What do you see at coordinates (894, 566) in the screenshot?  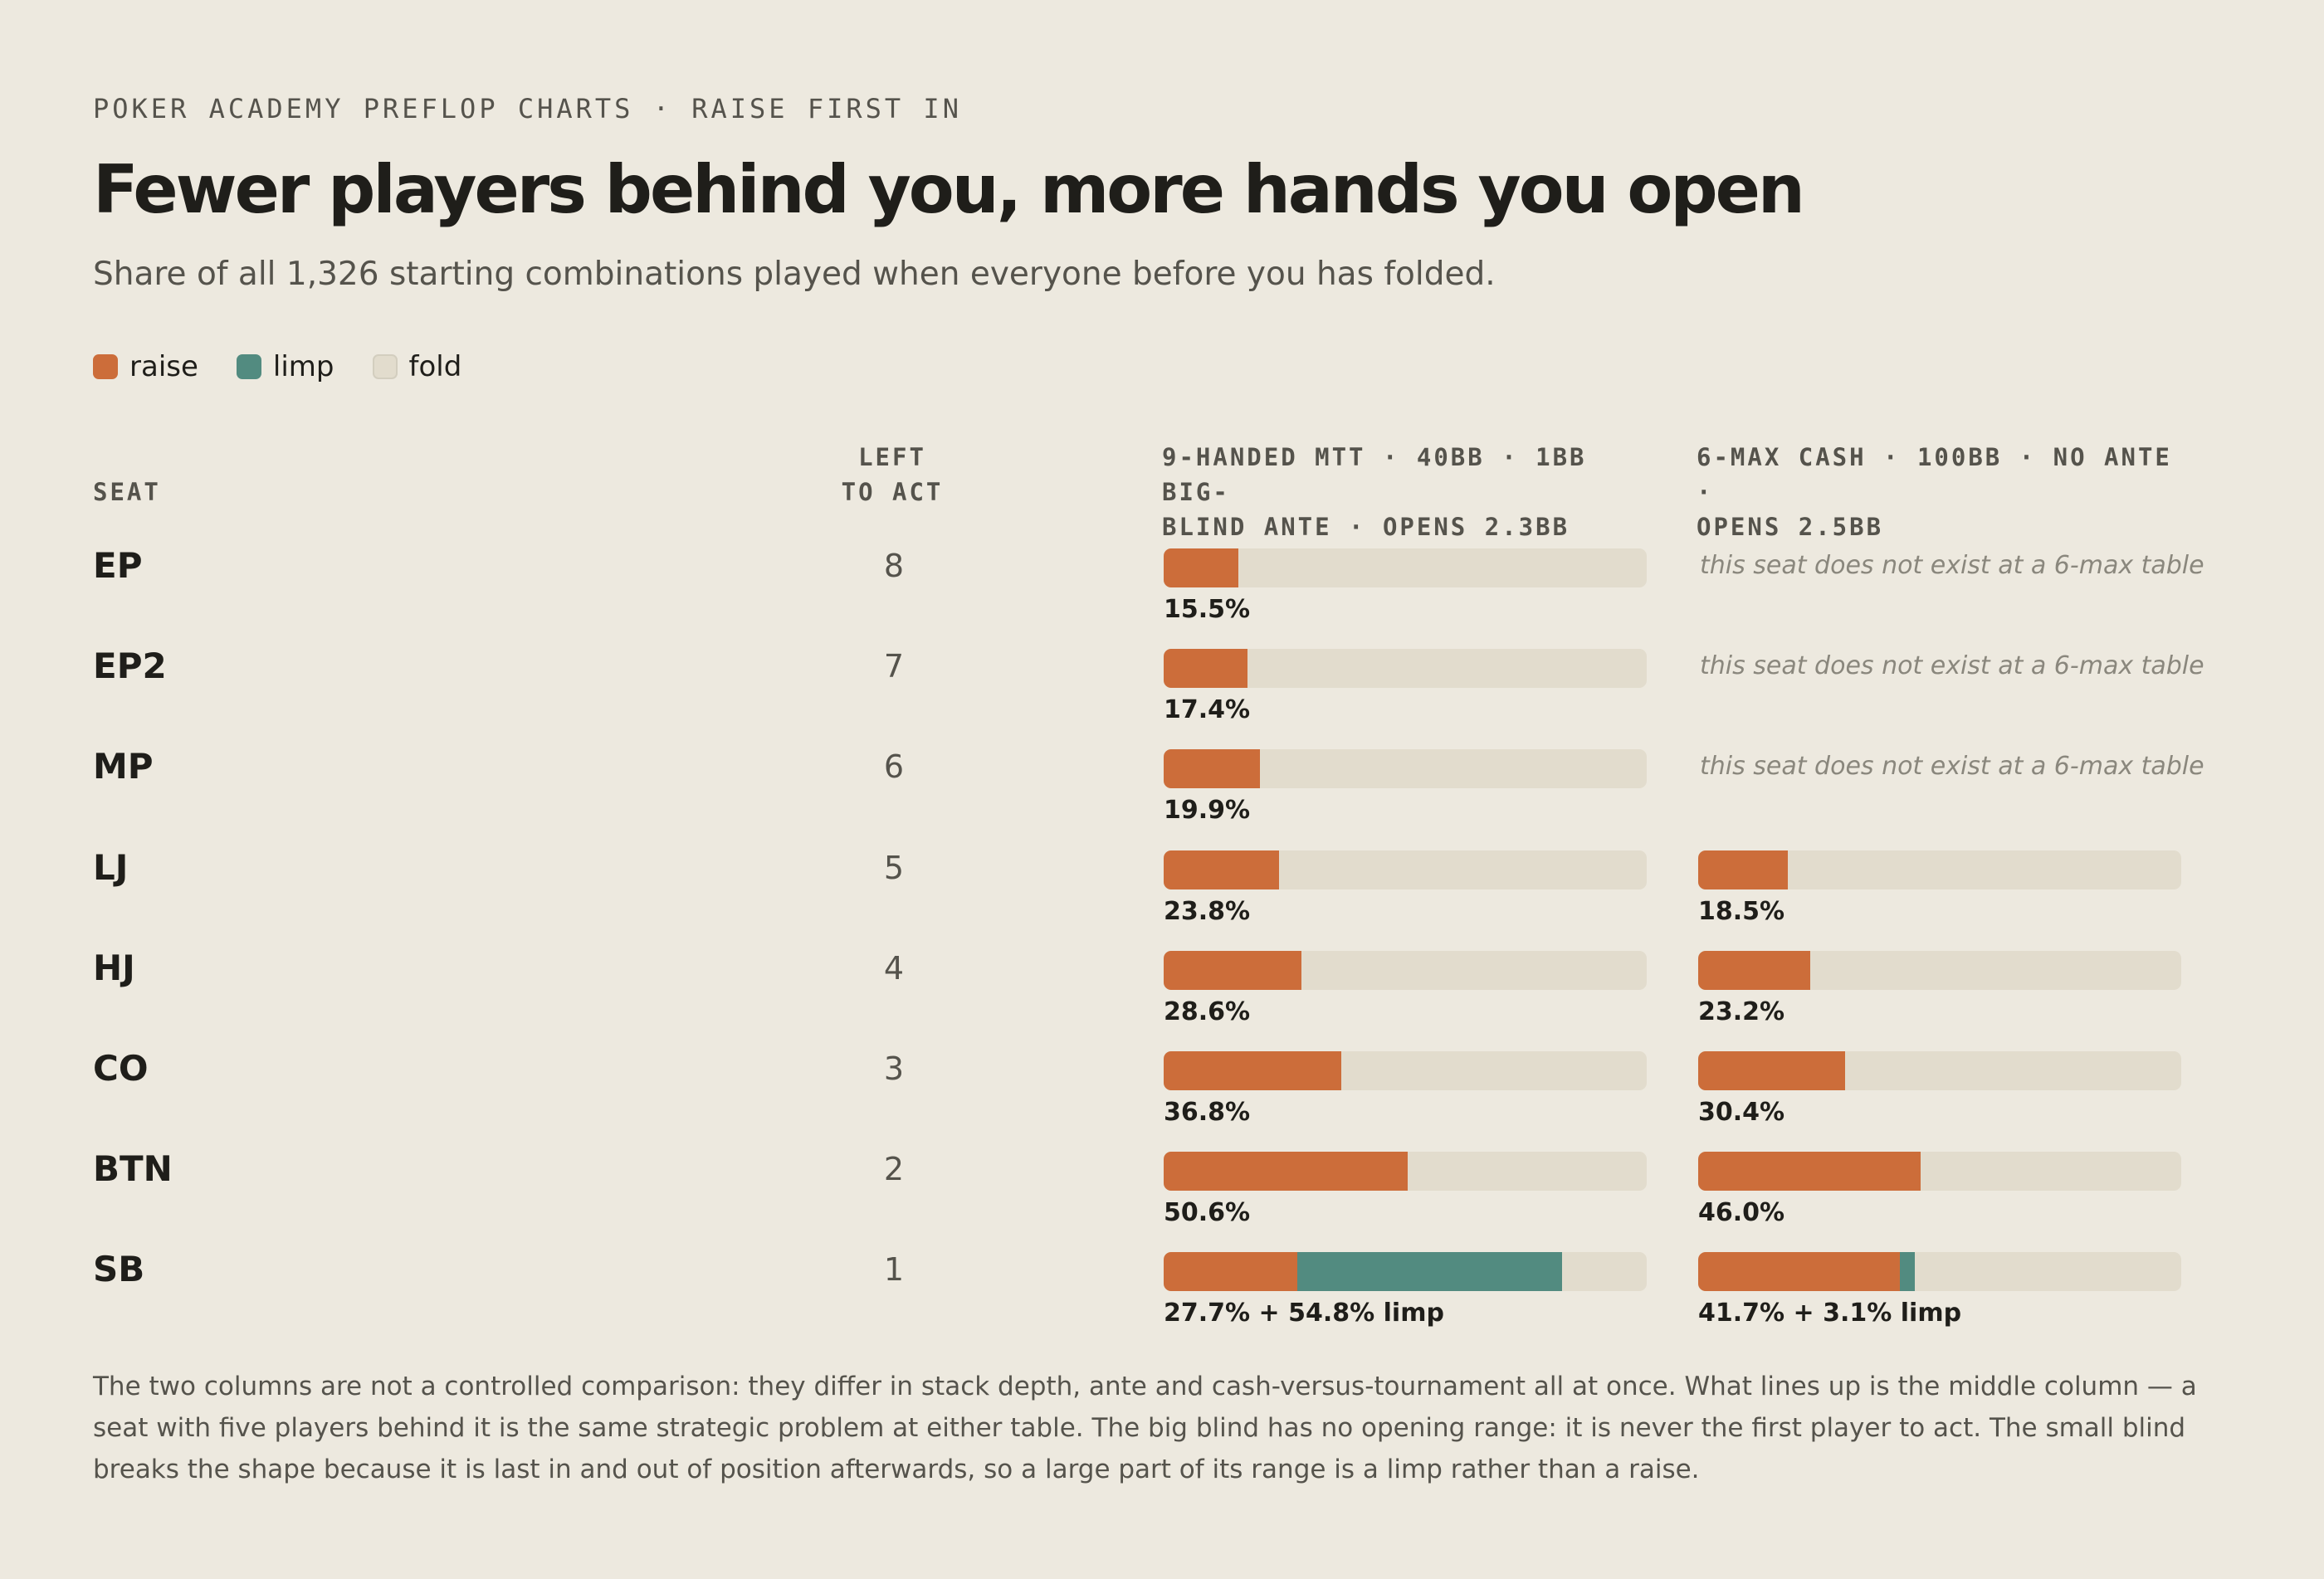 I see `left-to-act-count: 8` at bounding box center [894, 566].